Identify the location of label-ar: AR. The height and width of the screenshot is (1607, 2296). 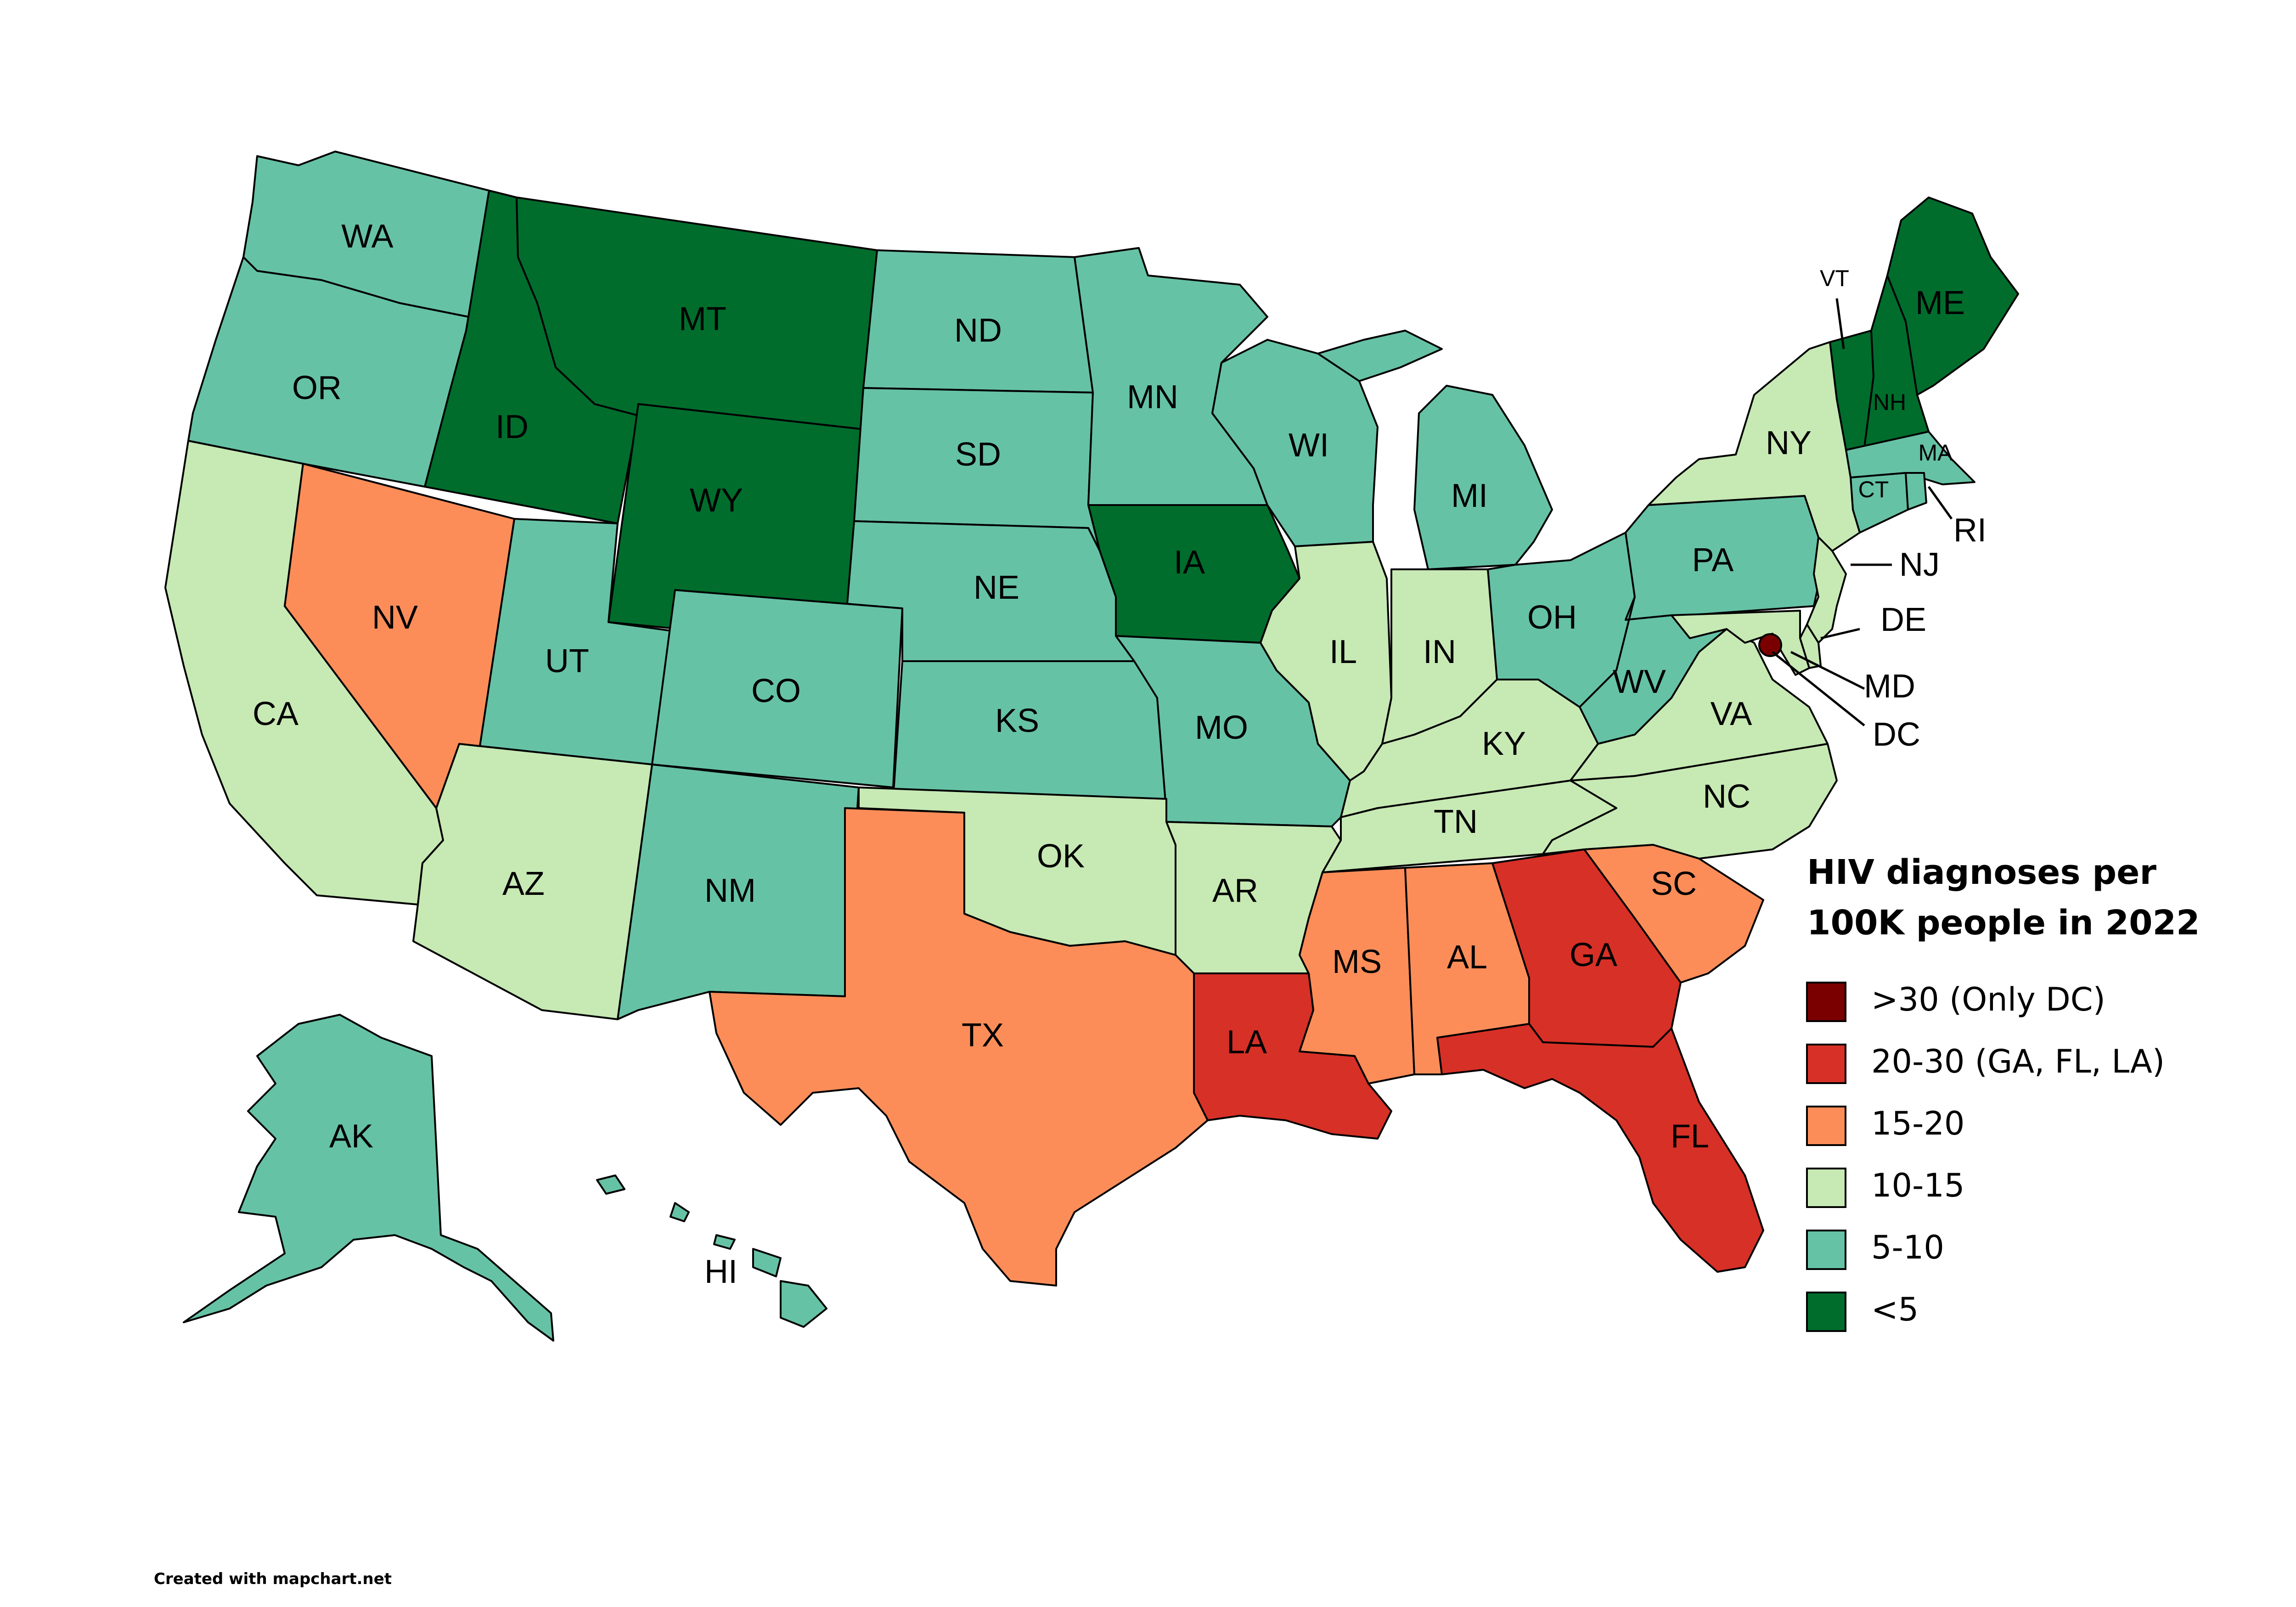
(1235, 890).